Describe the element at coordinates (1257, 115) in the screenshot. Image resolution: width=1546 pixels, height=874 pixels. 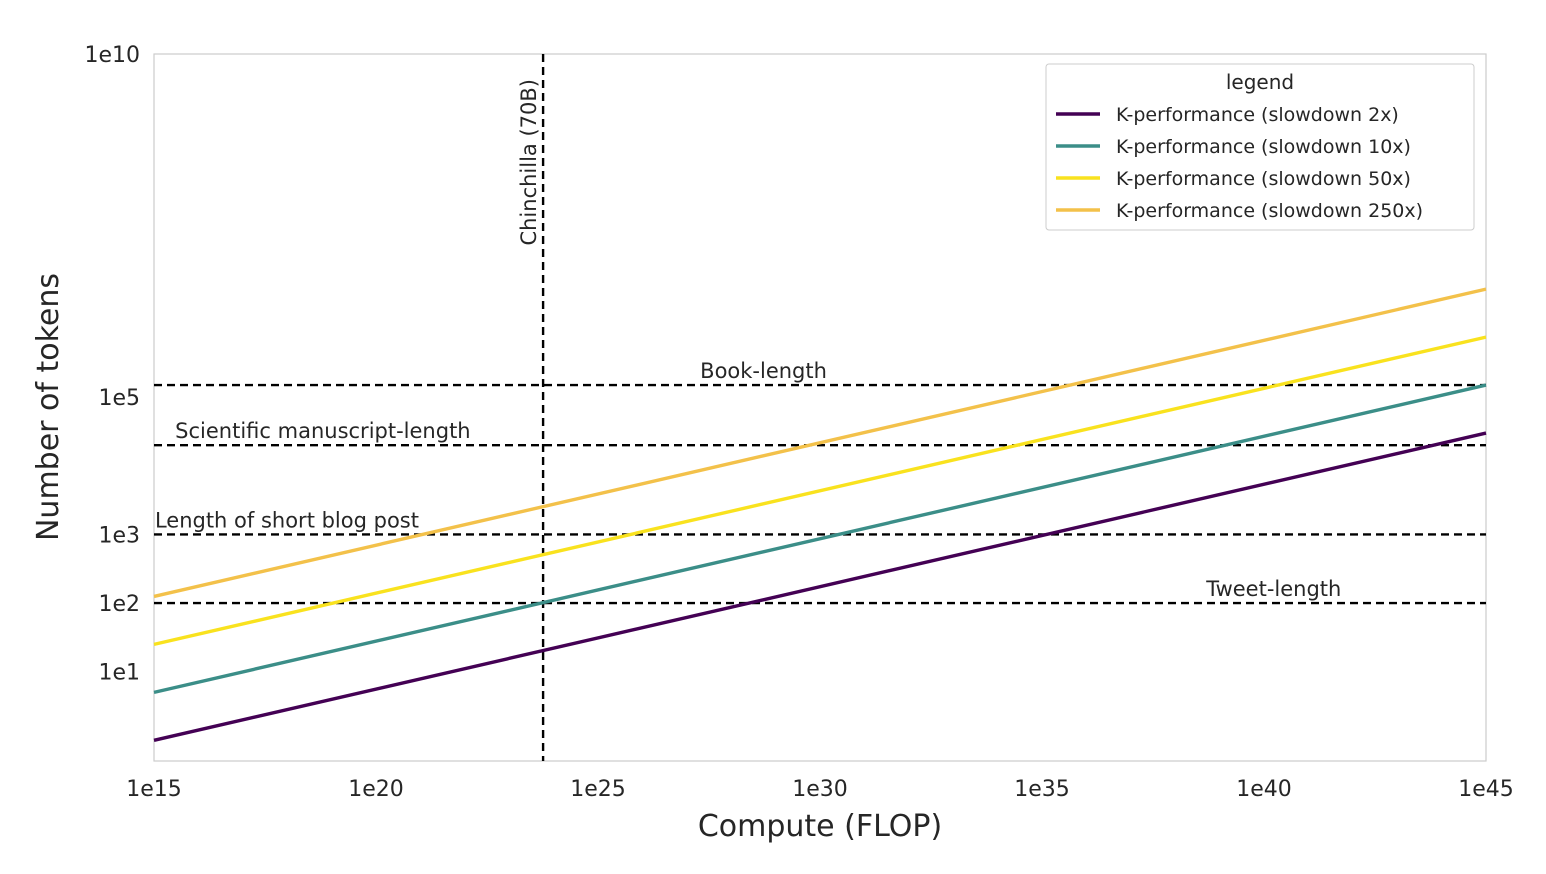
I see `legend-label: K-performance (slowdown 2x)` at that location.